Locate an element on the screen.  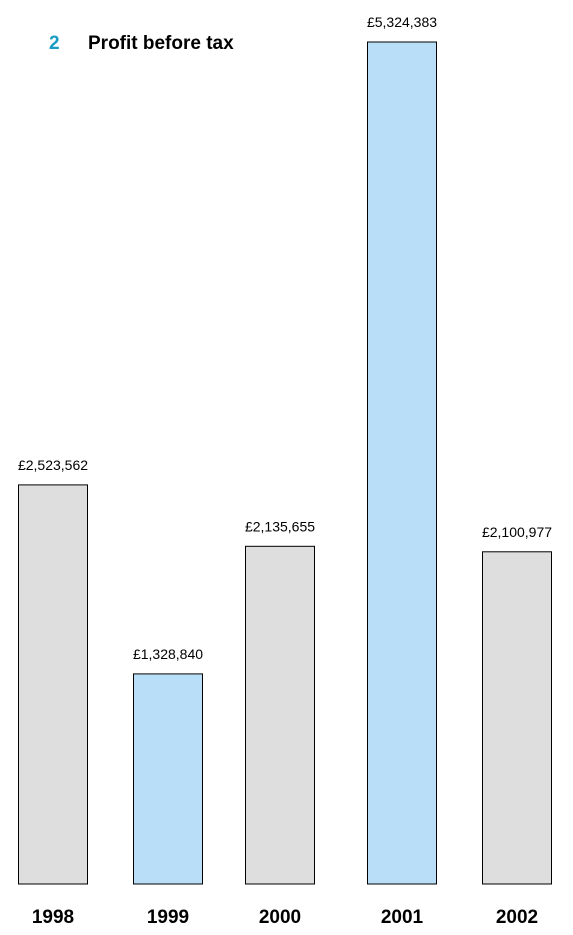
bar-2001 is located at coordinates (402, 463).